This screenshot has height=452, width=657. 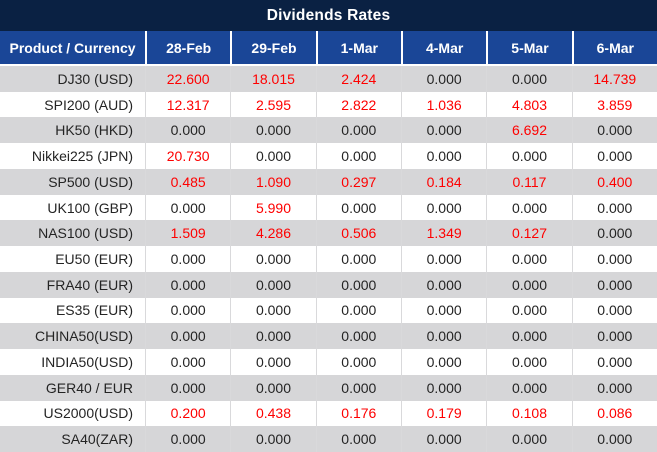 I want to click on value-cell: 0.184, so click(x=443, y=181).